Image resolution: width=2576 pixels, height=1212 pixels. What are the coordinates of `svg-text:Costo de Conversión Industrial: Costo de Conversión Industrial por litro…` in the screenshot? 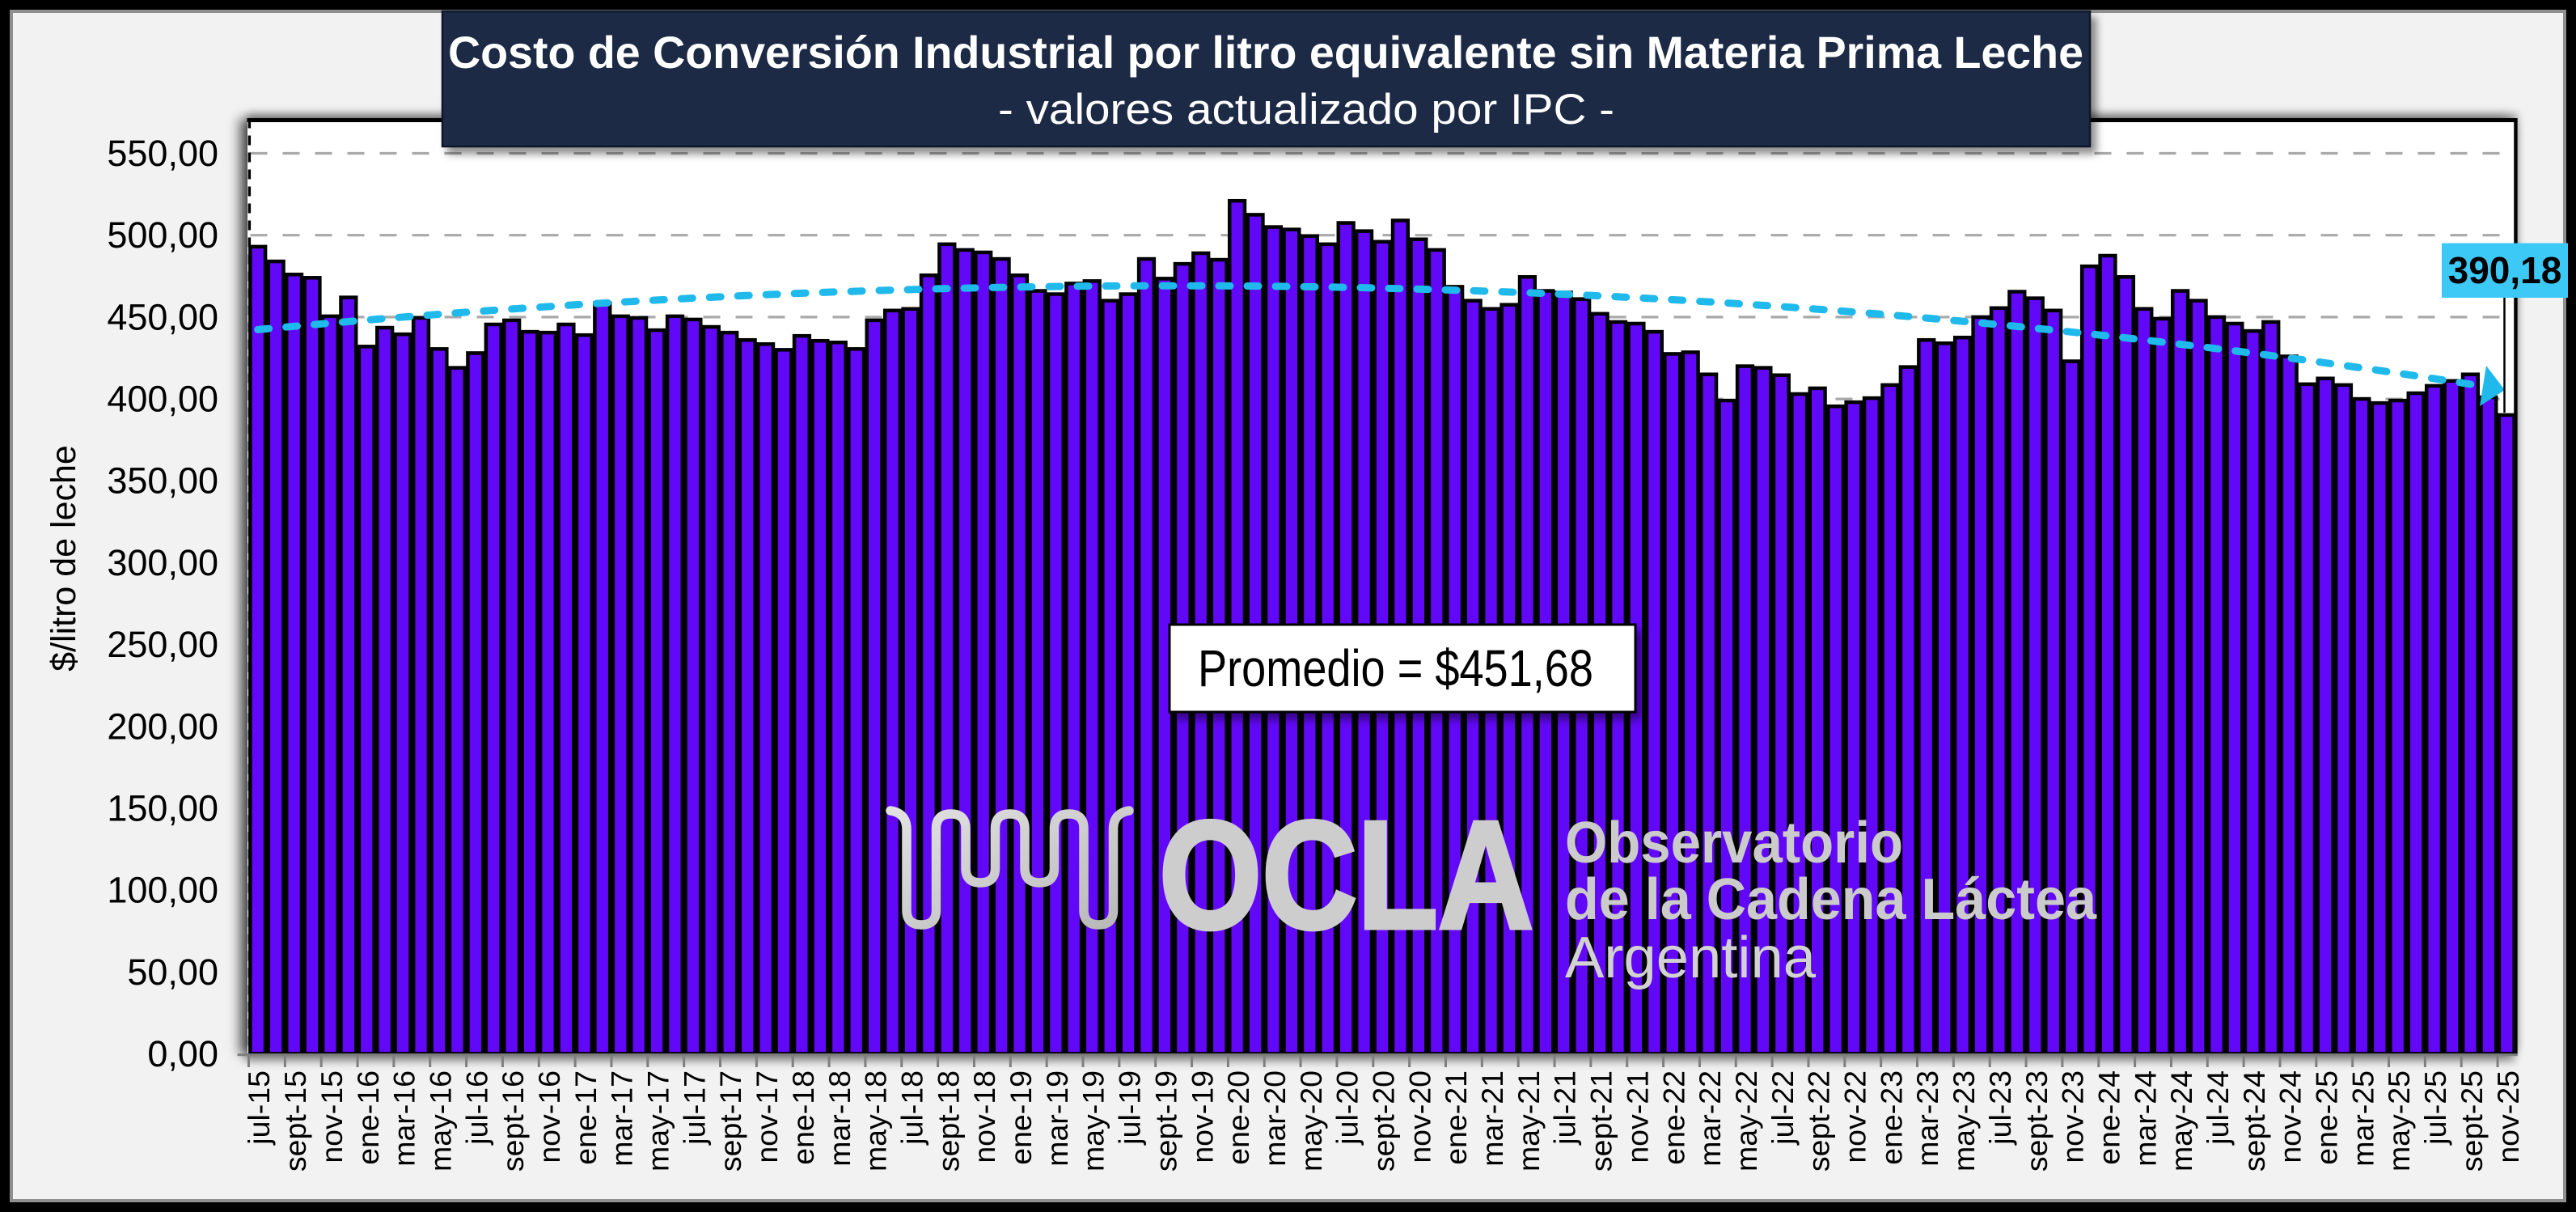 It's located at (1265, 52).